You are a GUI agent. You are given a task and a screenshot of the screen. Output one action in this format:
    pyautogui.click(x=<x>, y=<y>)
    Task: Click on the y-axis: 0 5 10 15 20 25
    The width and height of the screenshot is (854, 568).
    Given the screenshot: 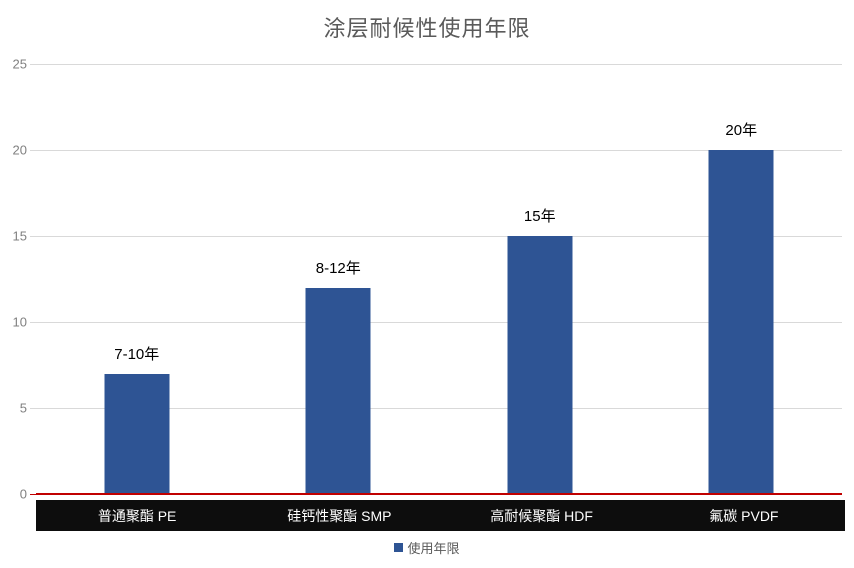 What is the action you would take?
    pyautogui.click(x=18, y=284)
    